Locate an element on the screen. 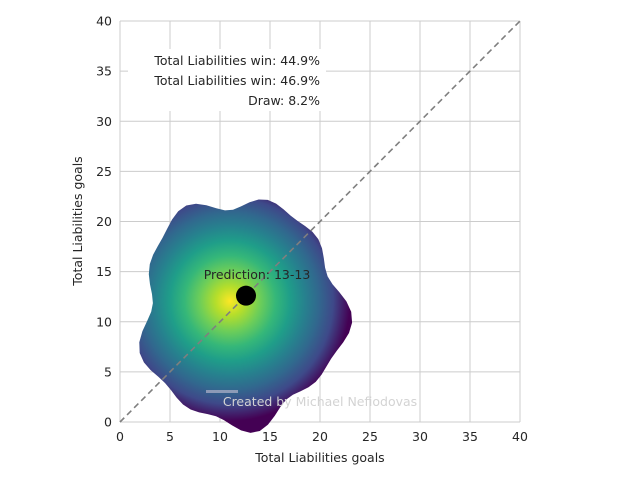  y-tick-label: 35 is located at coordinates (104, 71).